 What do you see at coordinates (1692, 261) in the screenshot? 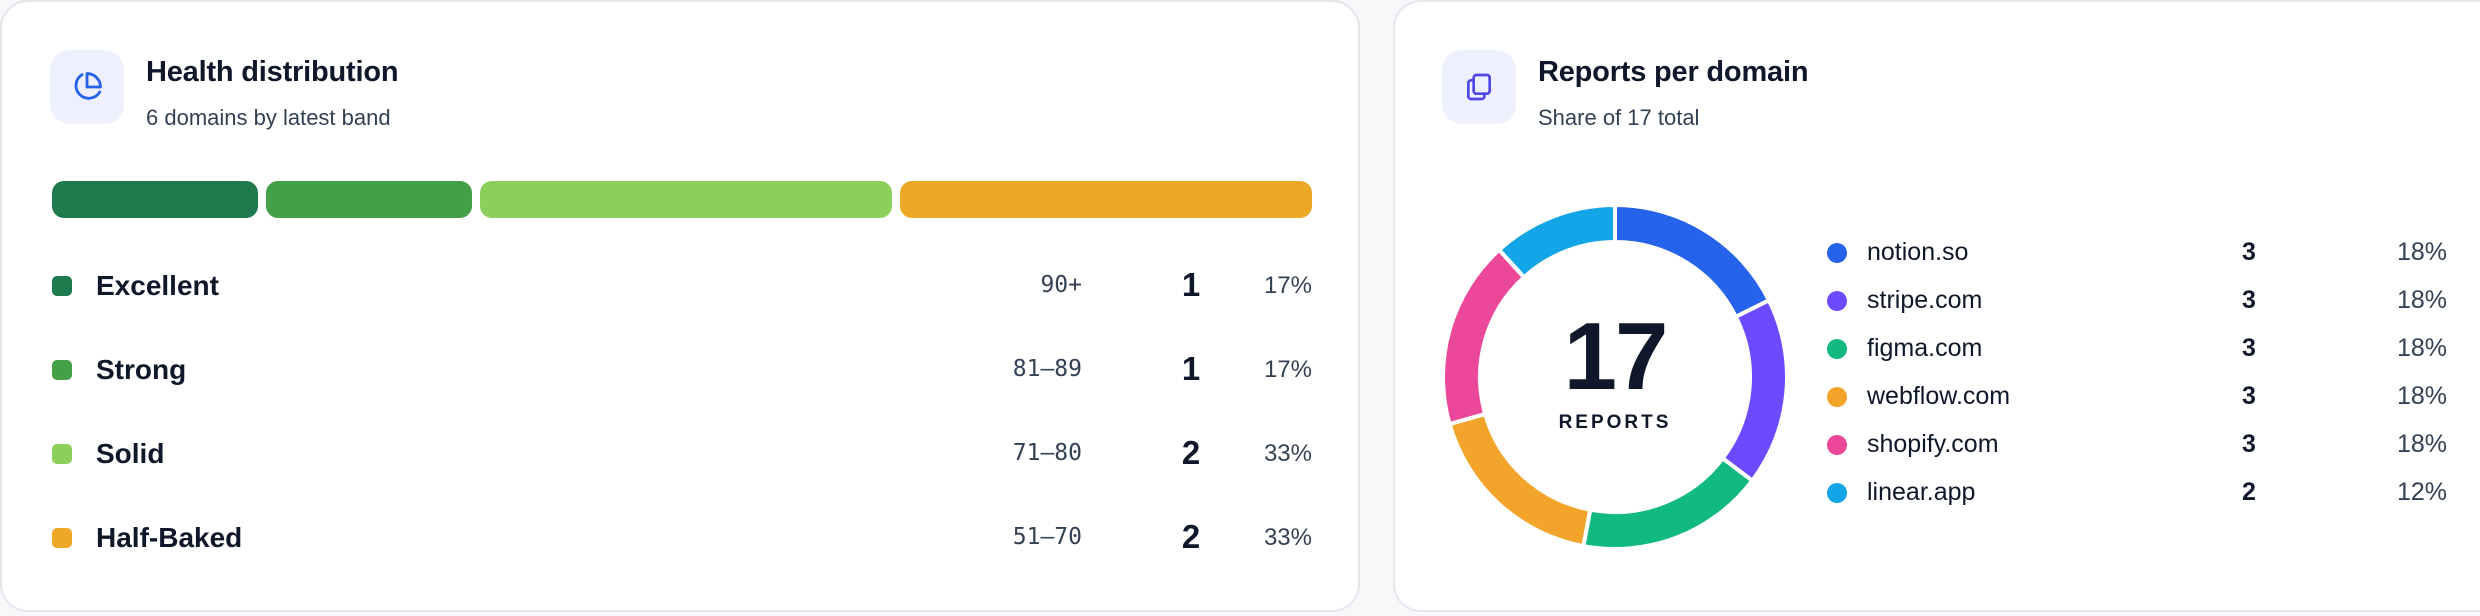
I see `donut-slice-notion` at bounding box center [1692, 261].